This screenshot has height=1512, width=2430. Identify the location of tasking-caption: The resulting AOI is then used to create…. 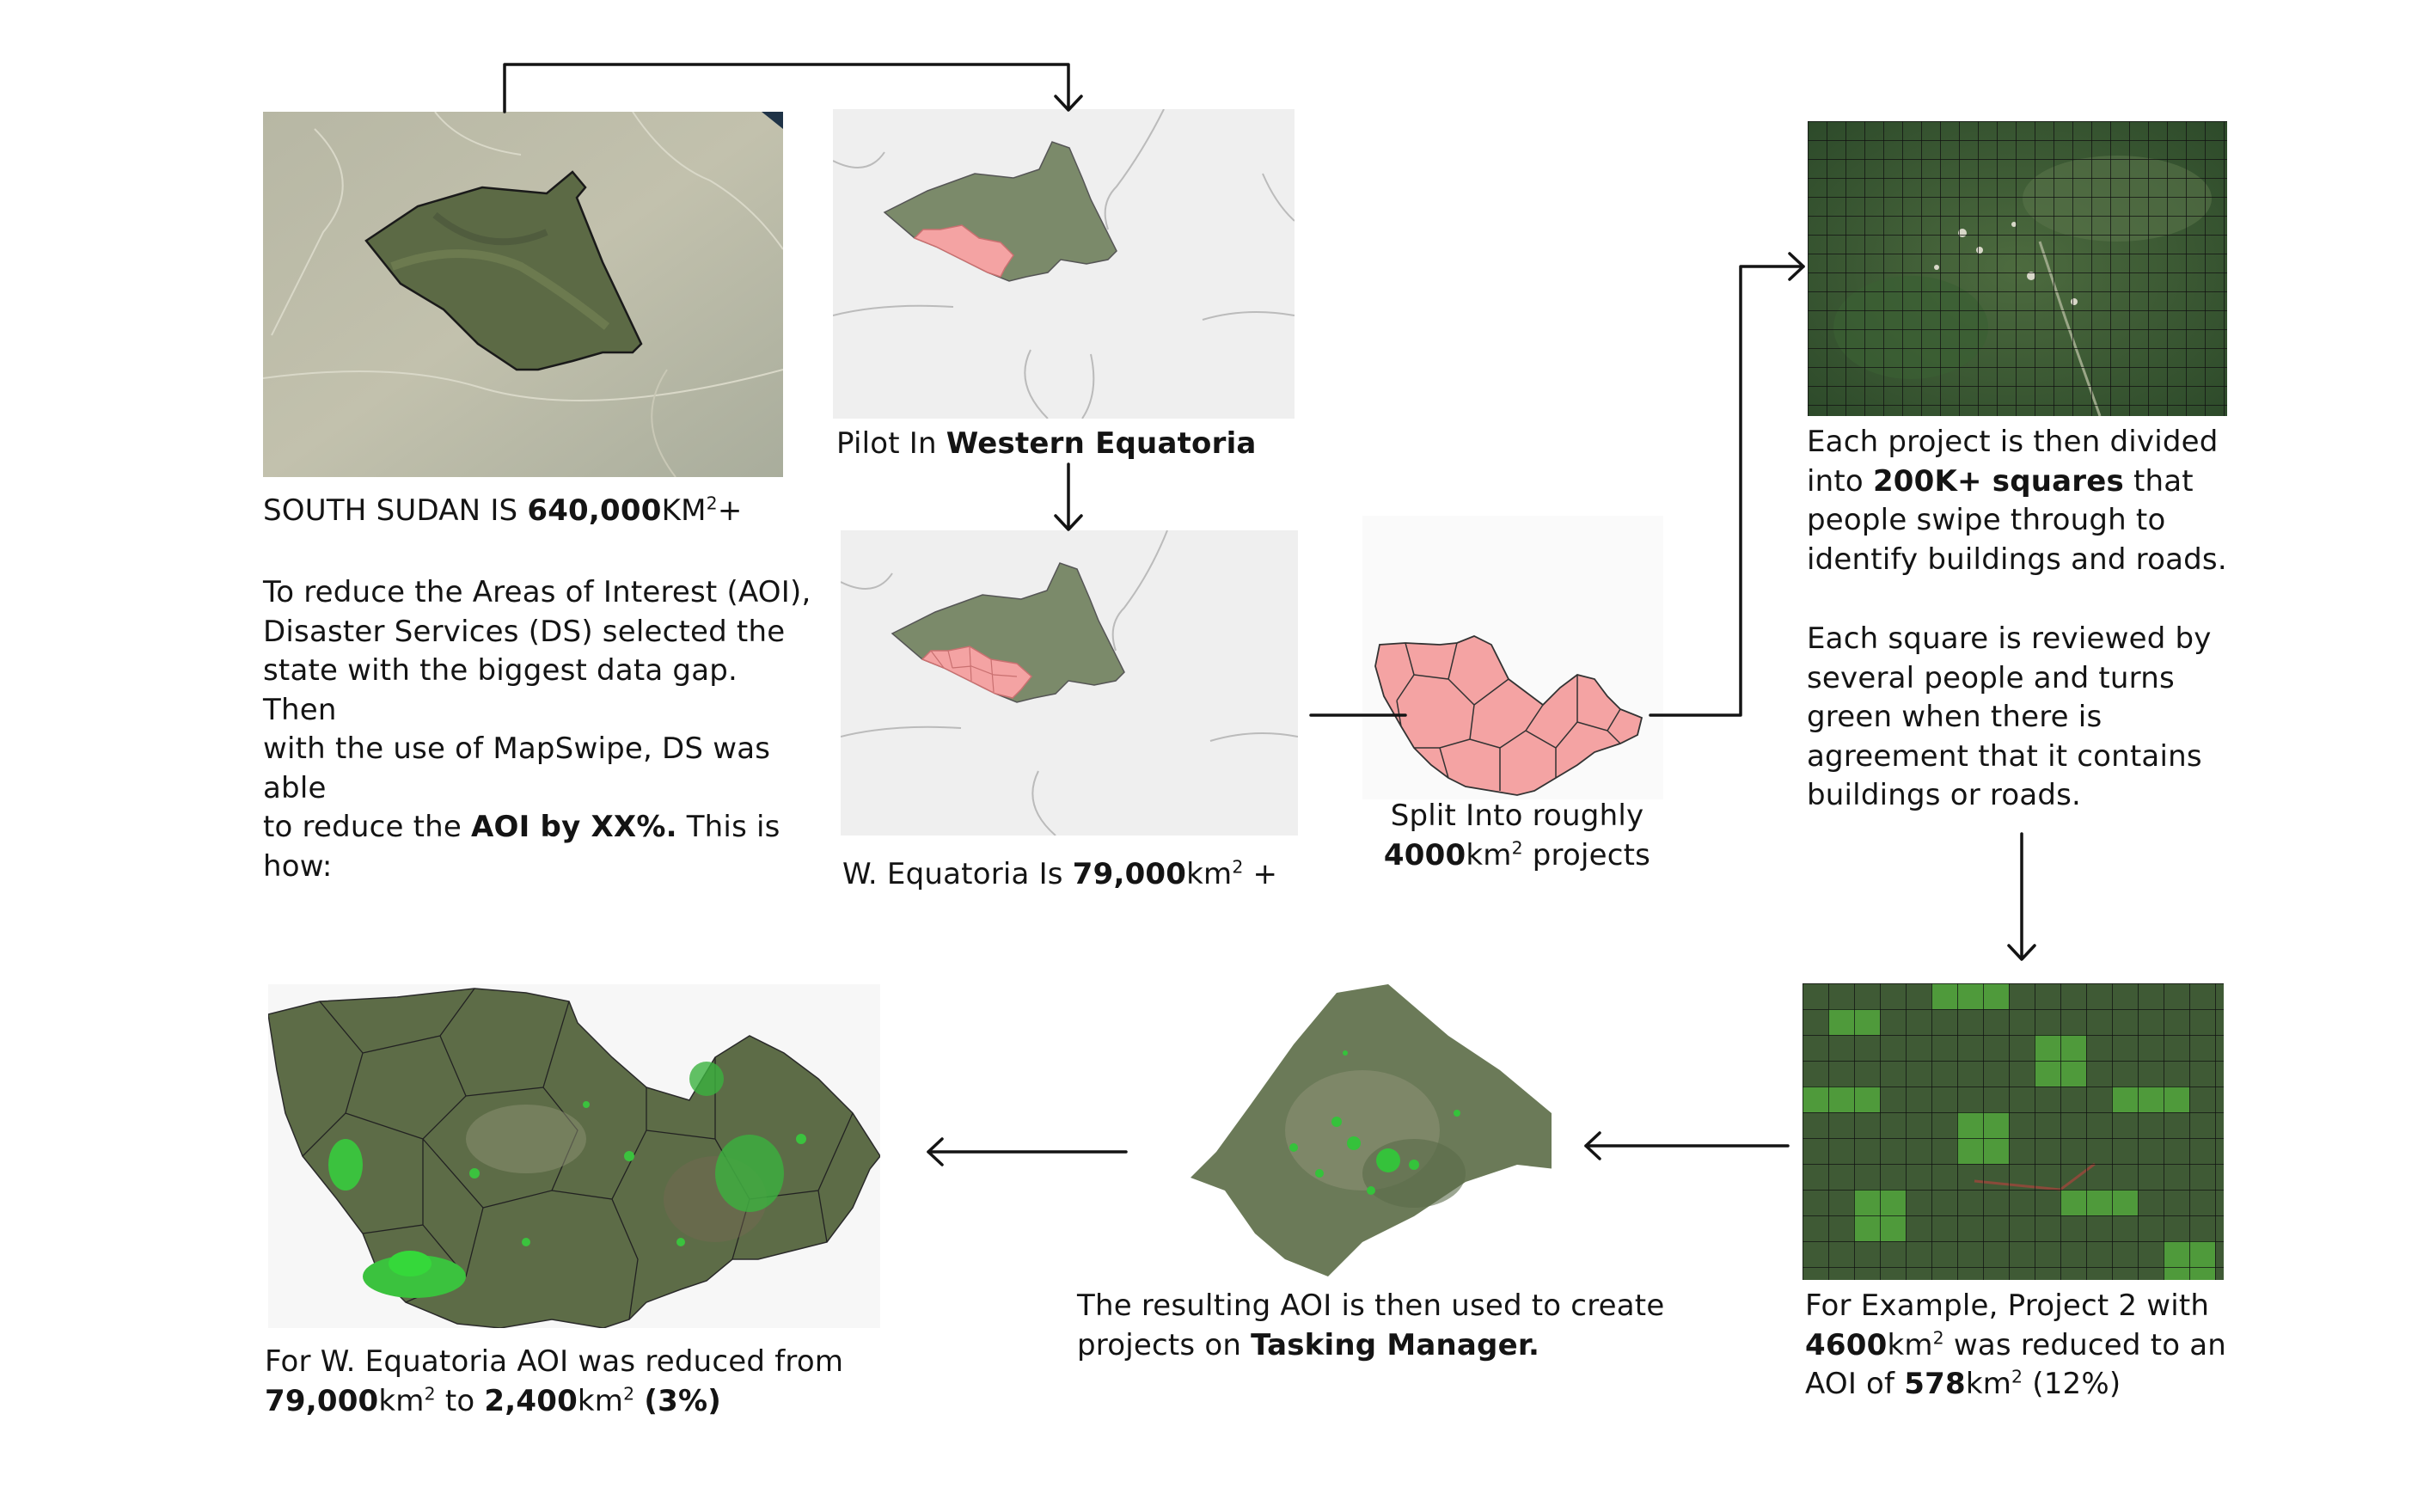
(1386, 1326).